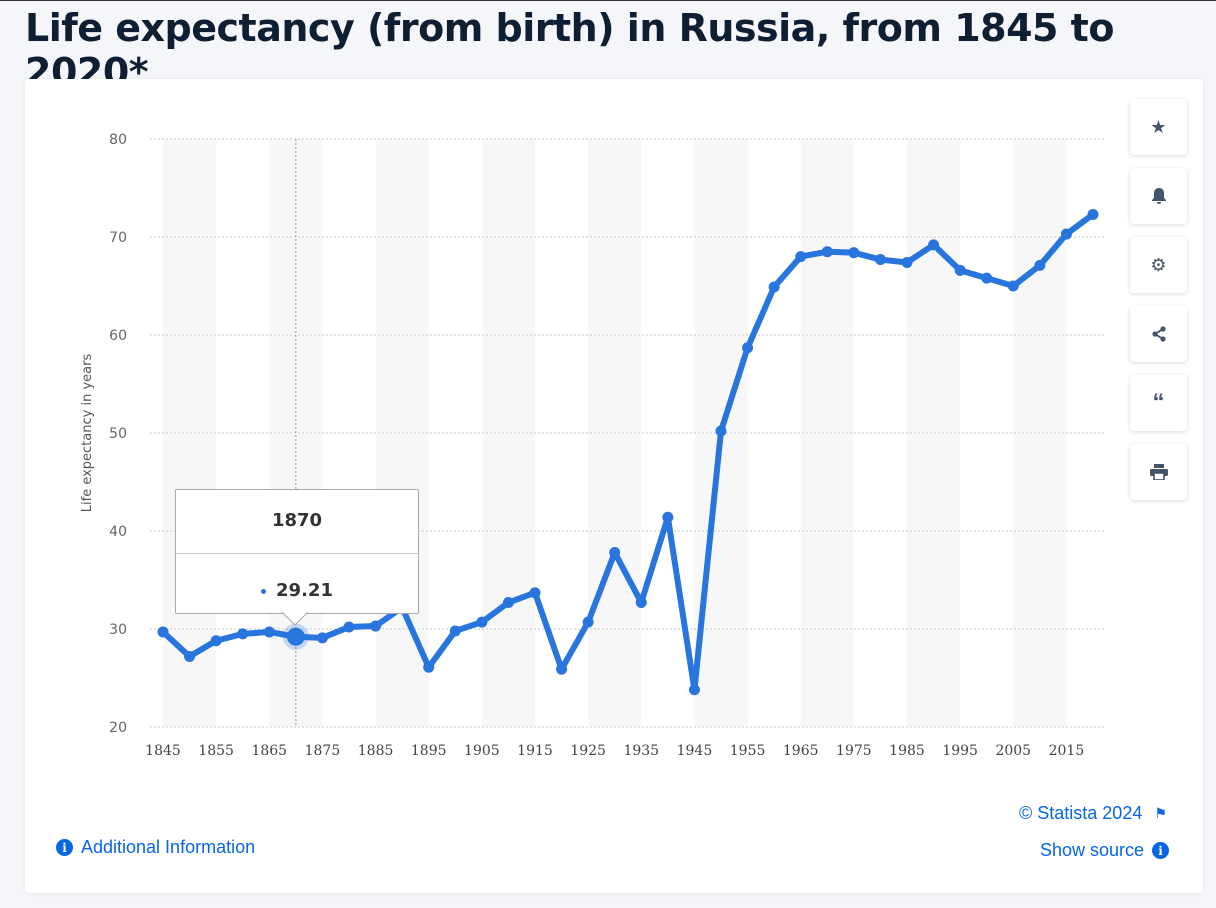 This screenshot has height=908, width=1216. What do you see at coordinates (1013, 751) in the screenshot?
I see `x-tick-label: 2005` at bounding box center [1013, 751].